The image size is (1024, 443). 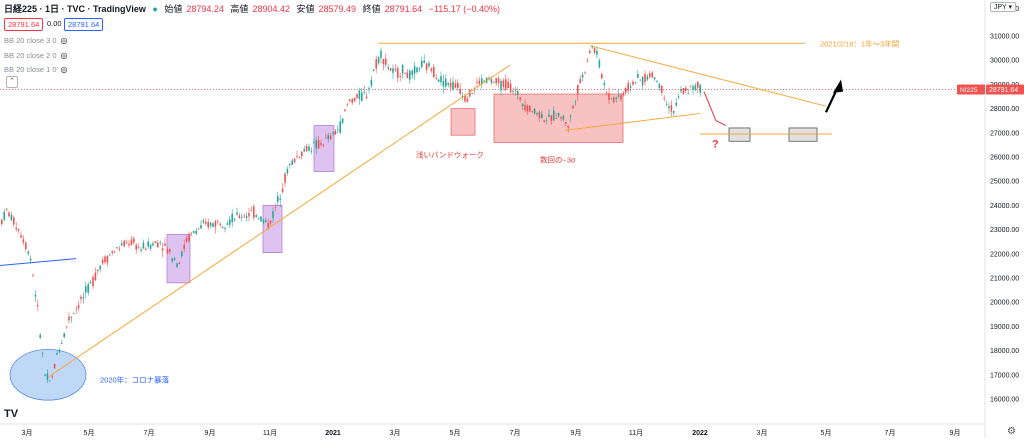 I want to click on gear-icon: ⚙, so click(x=1011, y=431).